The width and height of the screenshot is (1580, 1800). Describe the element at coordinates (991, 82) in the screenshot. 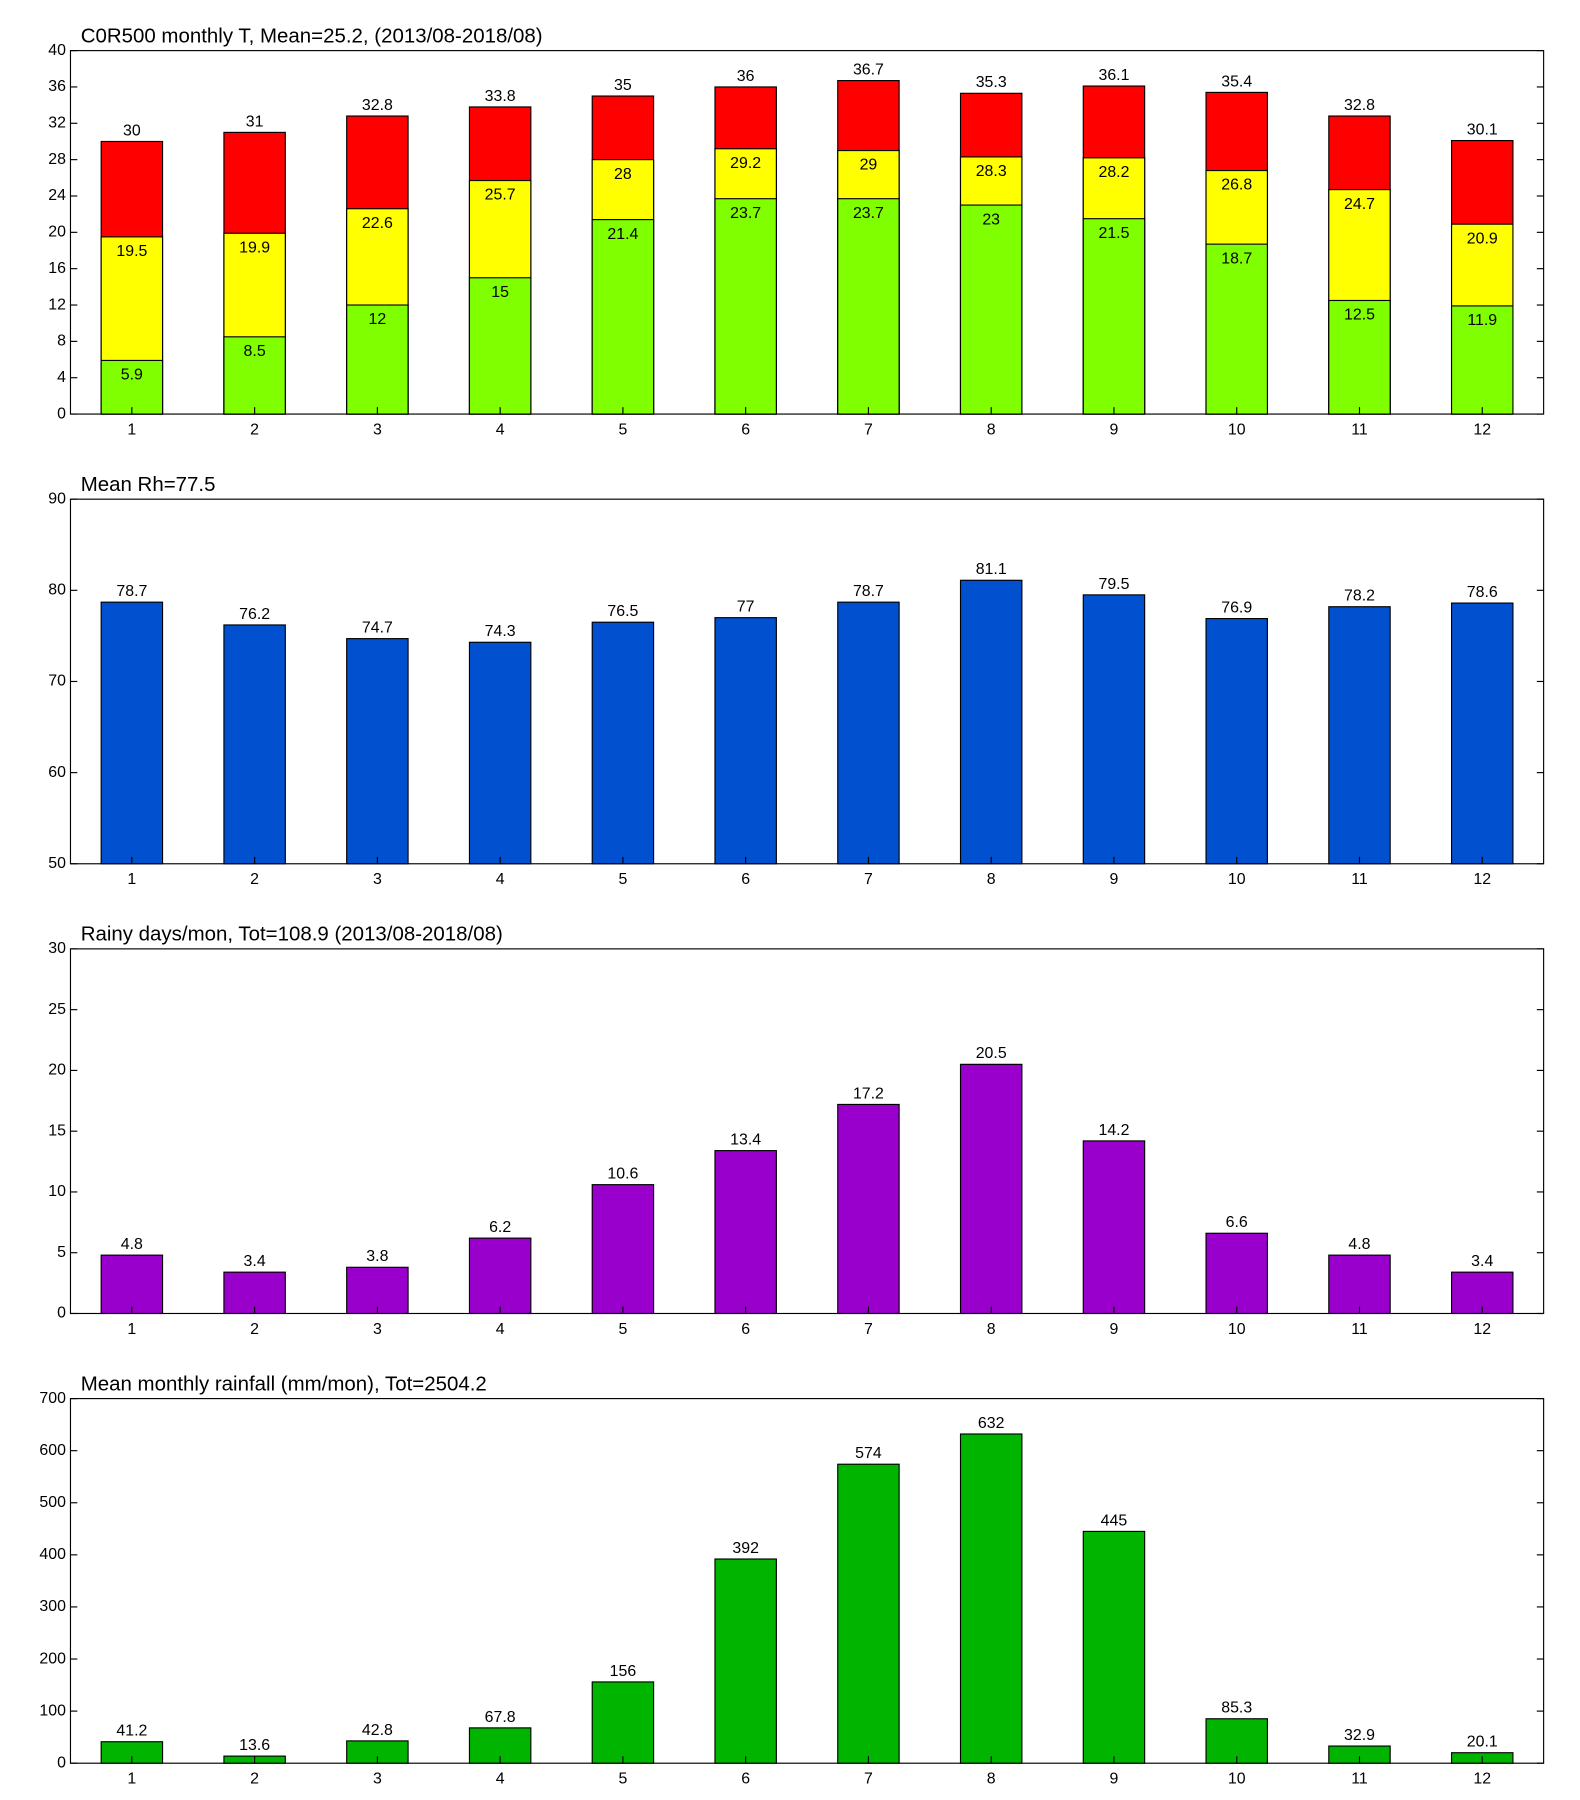

I see `value-label: 35.3` at that location.